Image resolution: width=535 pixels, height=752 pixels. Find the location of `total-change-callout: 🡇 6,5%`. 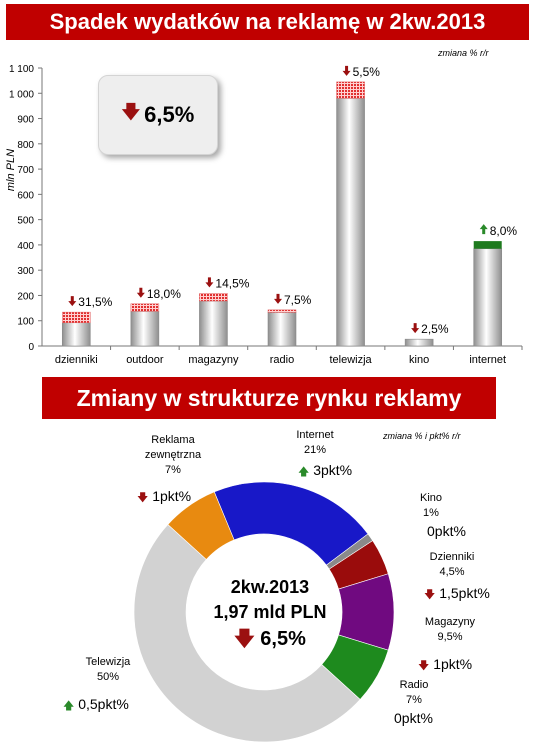

total-change-callout: 🡇 6,5% is located at coordinates (158, 115).